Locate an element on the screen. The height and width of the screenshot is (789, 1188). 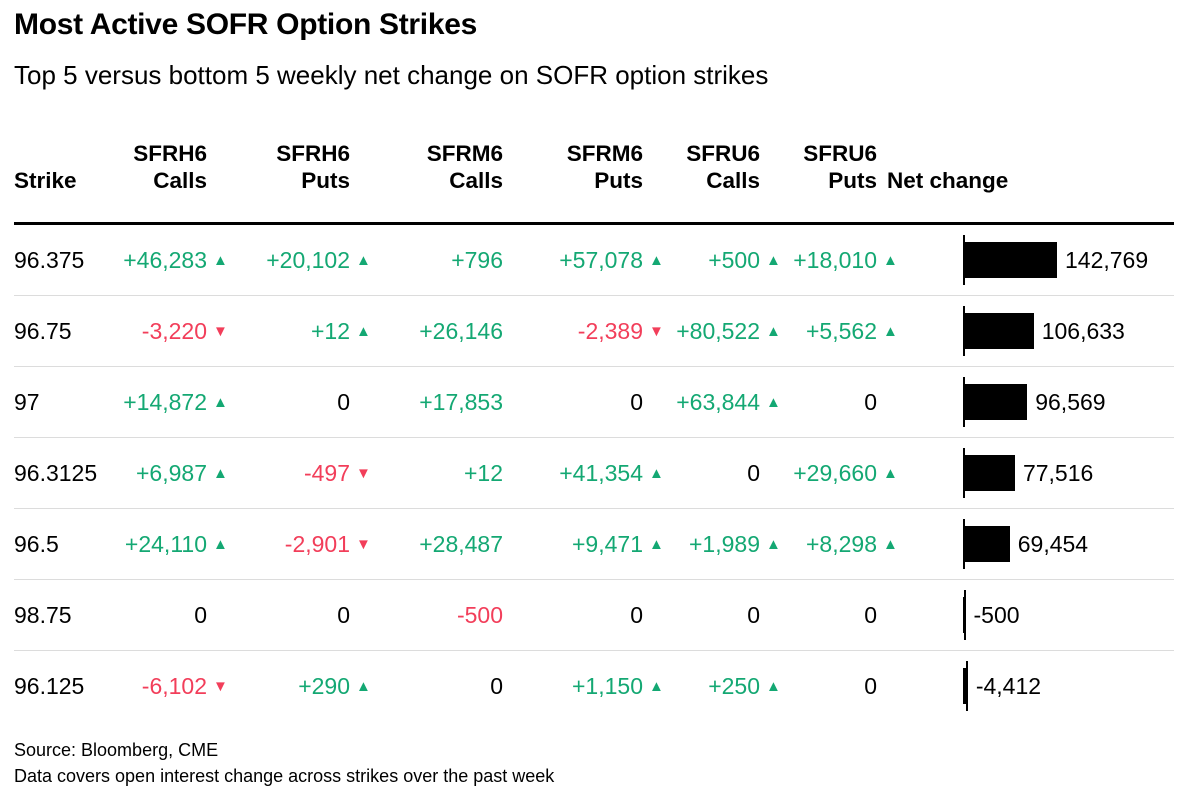
strike-cell: 96.375 is located at coordinates (64, 260).